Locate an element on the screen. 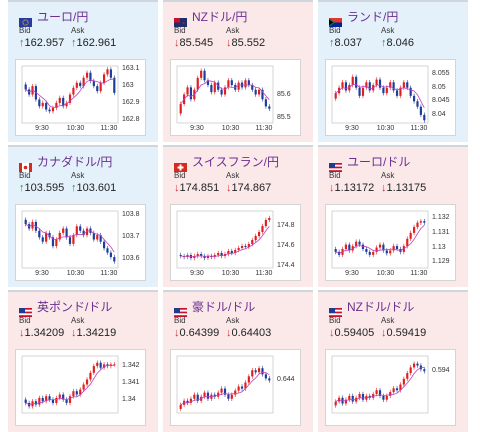 Image resolution: width=480 pixels, height=432 pixels. candlestick-chart: 1.132 1.131 1.13 1.129 9:30 10:30 11:30 is located at coordinates (390, 242).